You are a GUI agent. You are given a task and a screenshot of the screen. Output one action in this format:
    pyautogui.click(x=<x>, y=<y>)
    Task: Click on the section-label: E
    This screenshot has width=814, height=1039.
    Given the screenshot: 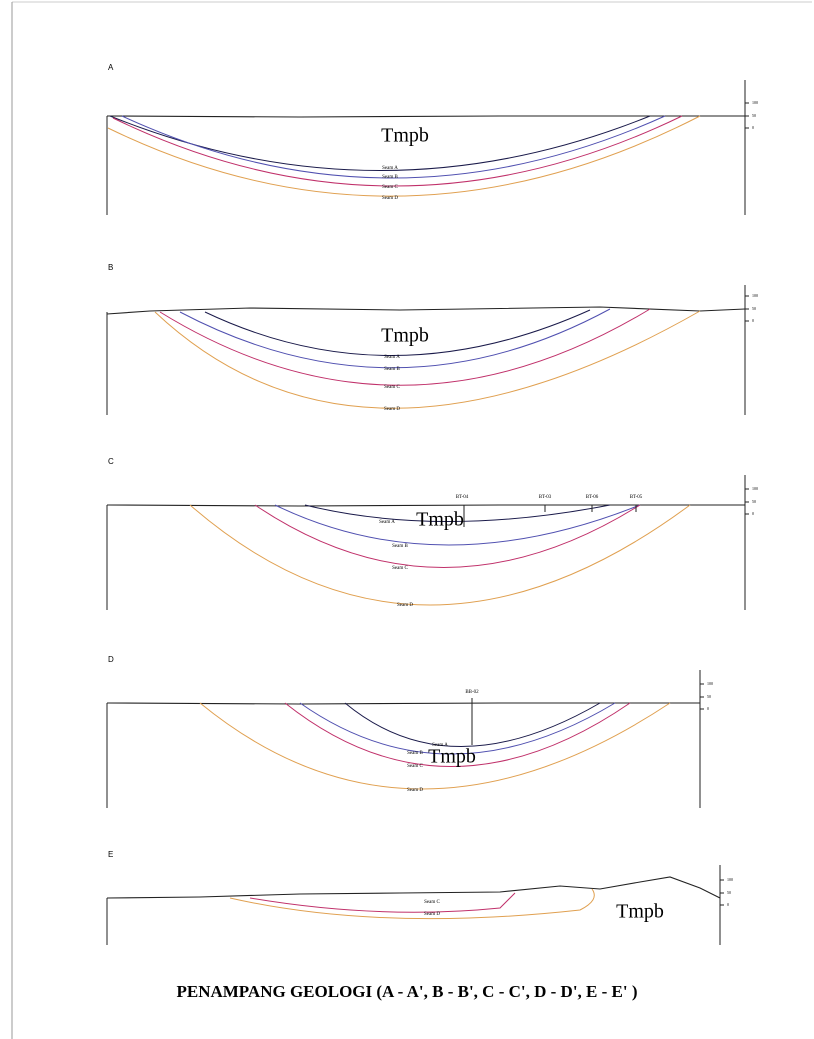 What is the action you would take?
    pyautogui.click(x=110, y=854)
    